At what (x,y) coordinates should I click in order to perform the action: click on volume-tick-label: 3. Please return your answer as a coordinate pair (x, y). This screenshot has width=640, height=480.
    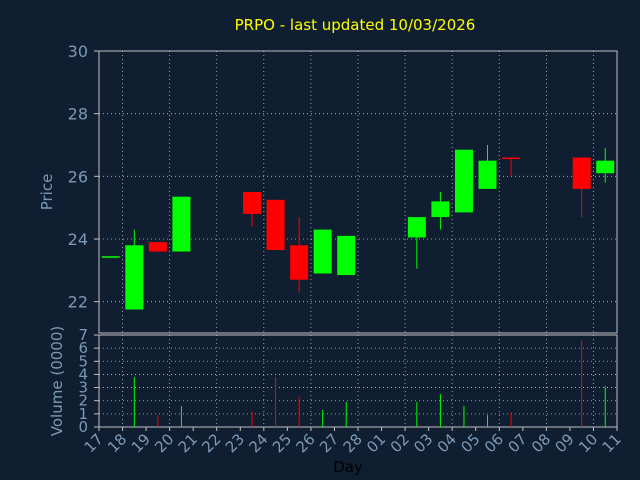
    Looking at the image, I should click on (83, 388).